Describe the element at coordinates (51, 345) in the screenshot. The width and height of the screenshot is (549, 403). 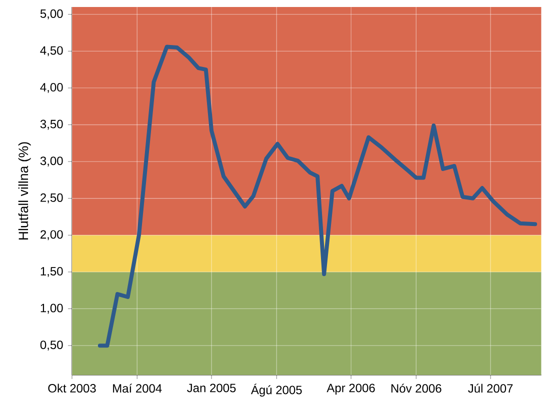
I see `y-tick-label: 0,50` at that location.